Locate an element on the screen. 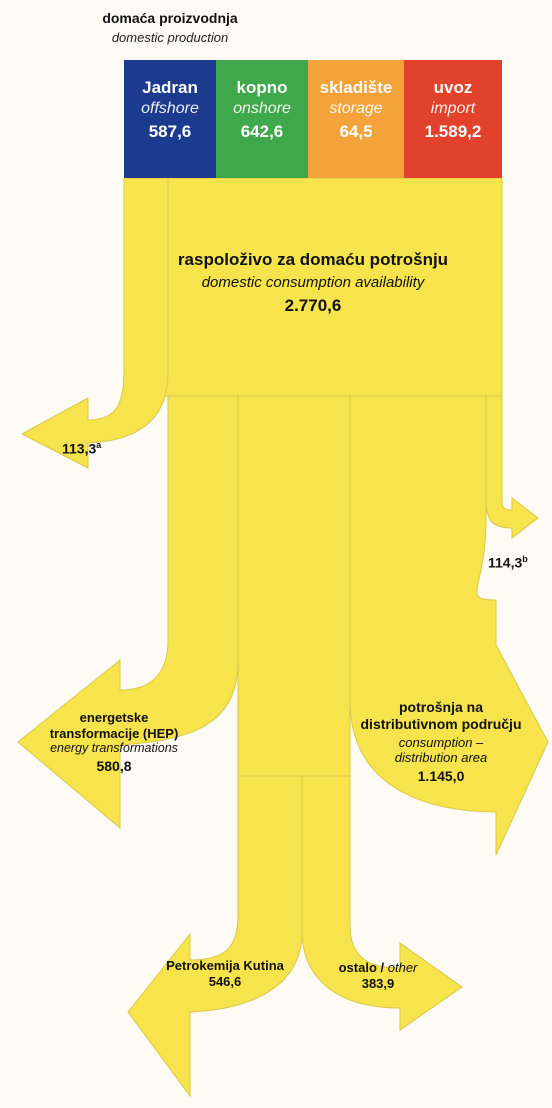 Image resolution: width=552 pixels, height=1108 pixels. source-onshore: kopno onshore 642,6 is located at coordinates (262, 119).